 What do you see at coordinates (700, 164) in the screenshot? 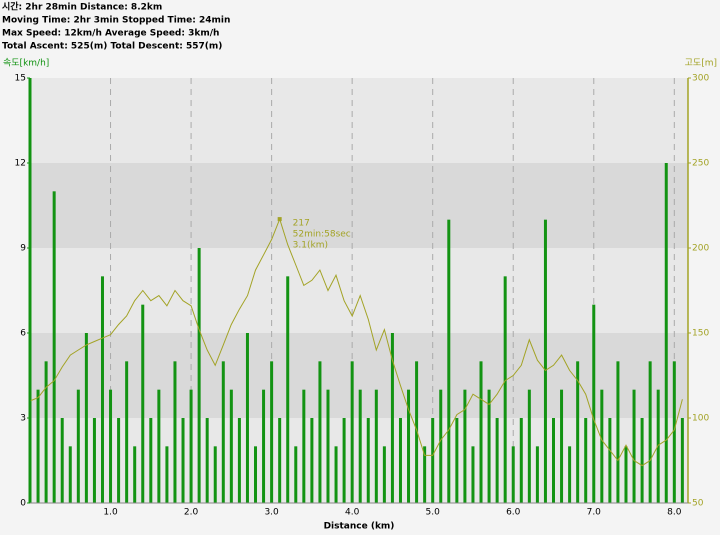
I see `y2-tick-label: 250` at bounding box center [700, 164].